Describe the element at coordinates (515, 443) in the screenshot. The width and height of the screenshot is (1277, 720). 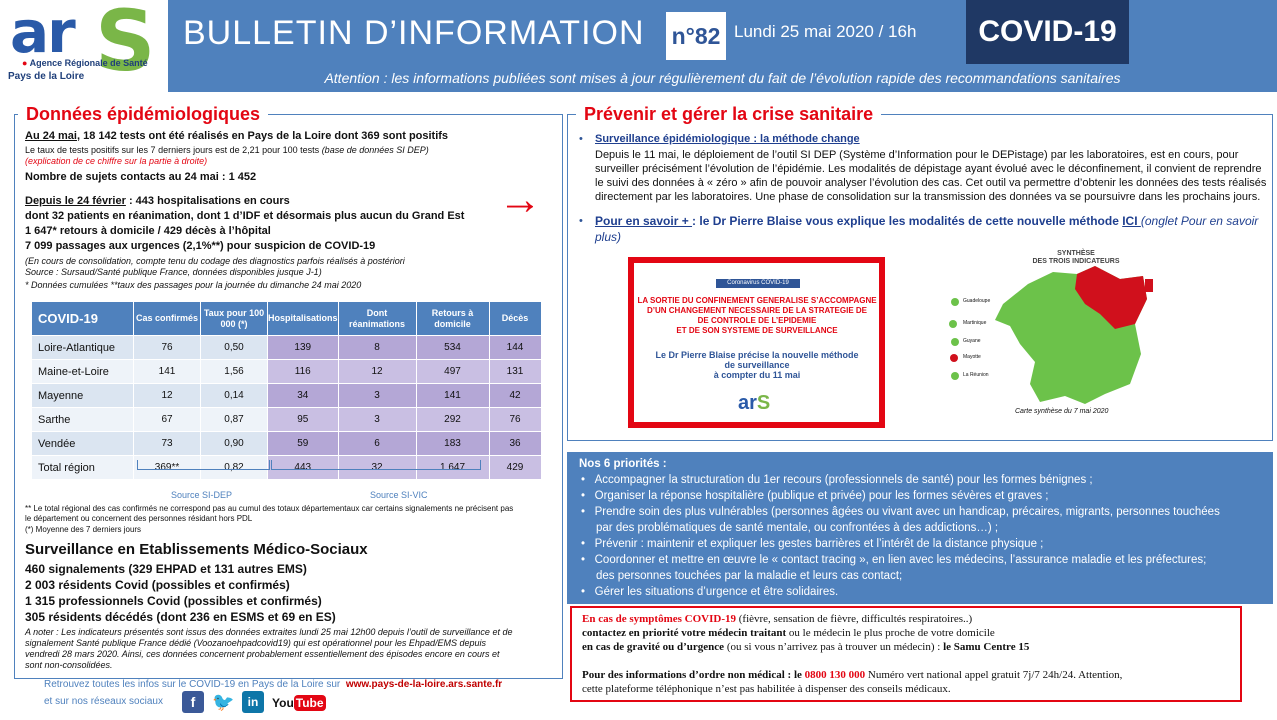
I see `table-cell: 36` at that location.